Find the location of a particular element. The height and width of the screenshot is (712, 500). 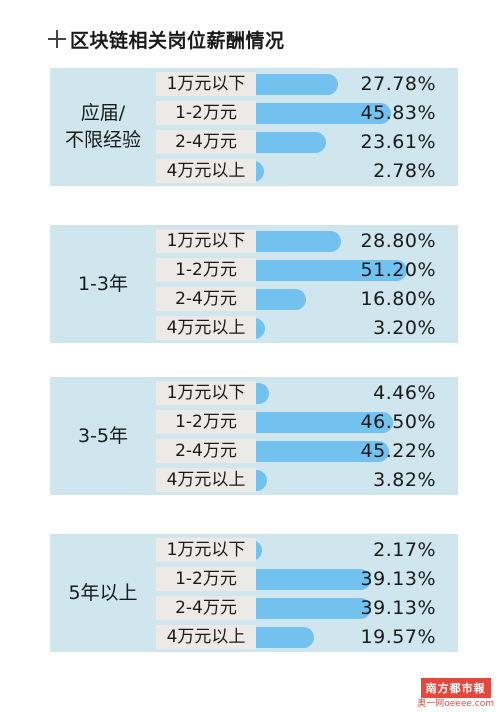

bar-row: 4万元以上 3.20% is located at coordinates (307, 328).